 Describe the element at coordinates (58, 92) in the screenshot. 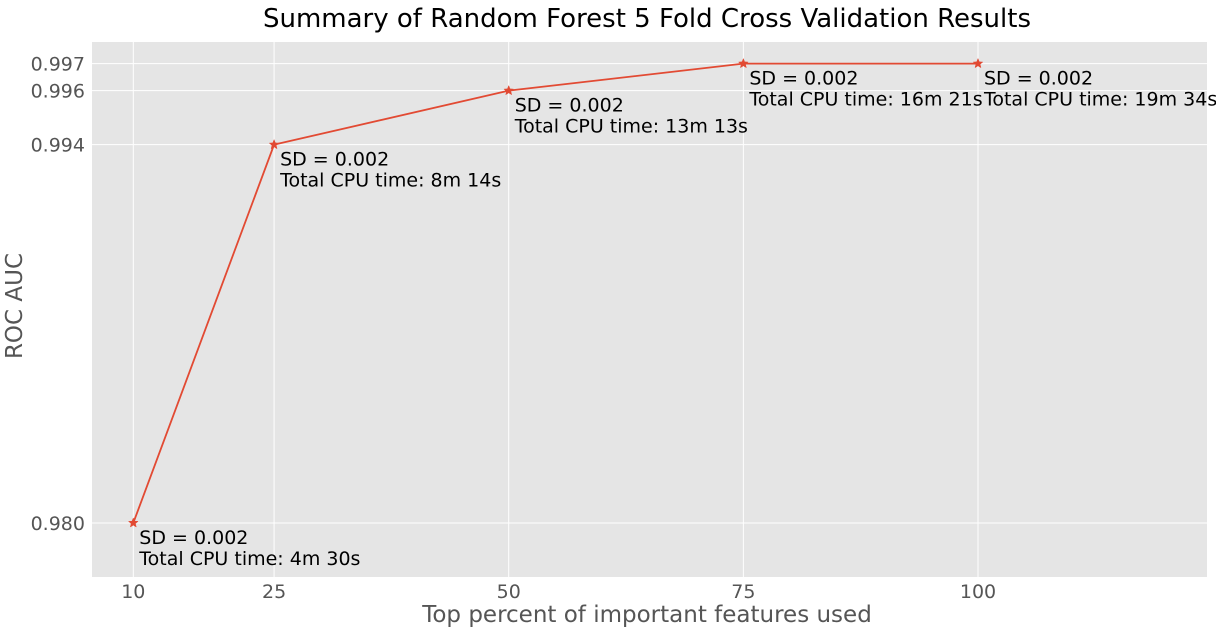

I see `y-tick-label: 0.996` at that location.